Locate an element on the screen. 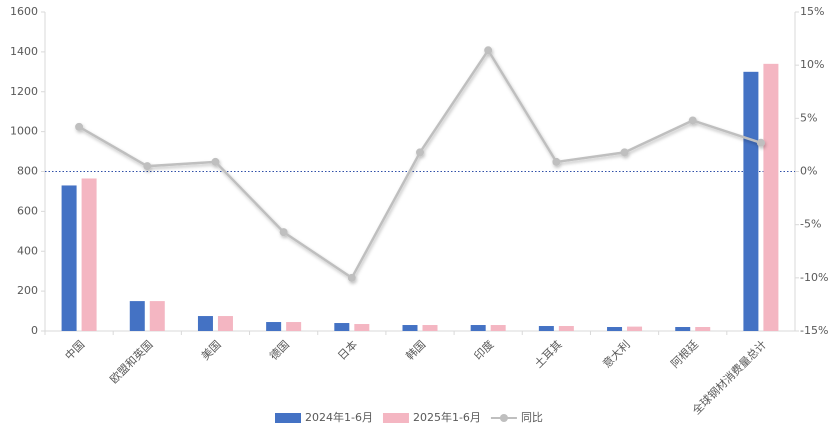 This screenshot has height=439, width=836. legend-swatch-marker is located at coordinates (503, 418).